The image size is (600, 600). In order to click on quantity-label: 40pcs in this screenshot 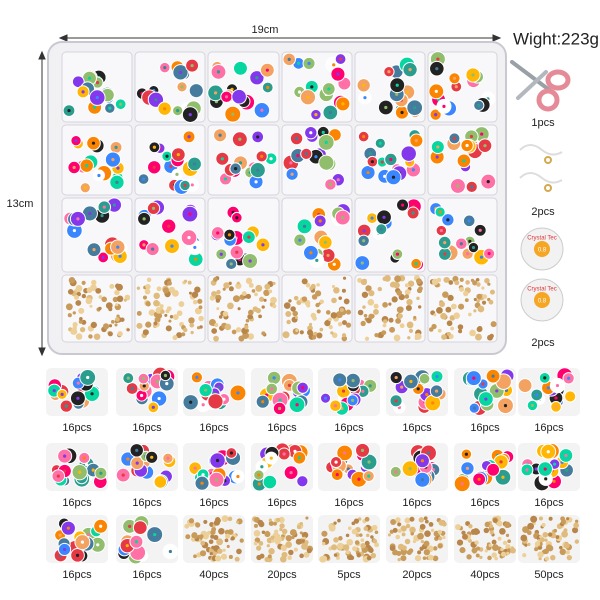, I will do `click(485, 575)`.